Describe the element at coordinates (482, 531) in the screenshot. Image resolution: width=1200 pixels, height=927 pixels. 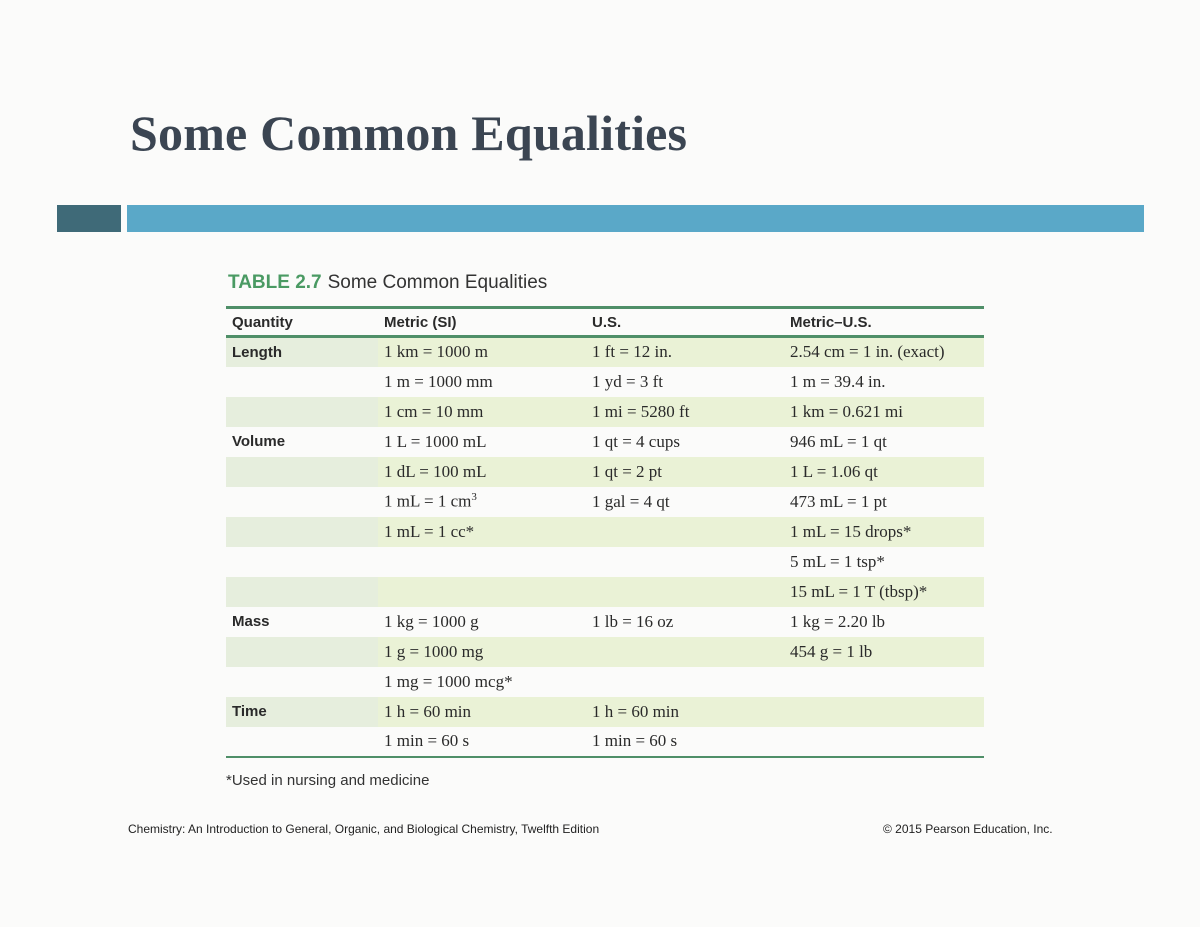
I see `metric-cell: 1 mL = 1 cc*` at that location.